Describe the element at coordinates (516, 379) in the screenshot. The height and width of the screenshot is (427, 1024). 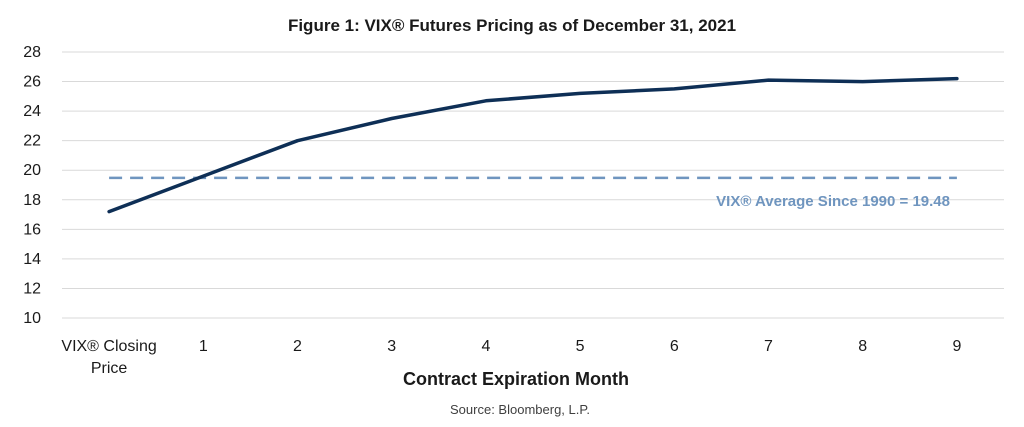
I see `x-axis-label: Contract Expiration Month` at that location.